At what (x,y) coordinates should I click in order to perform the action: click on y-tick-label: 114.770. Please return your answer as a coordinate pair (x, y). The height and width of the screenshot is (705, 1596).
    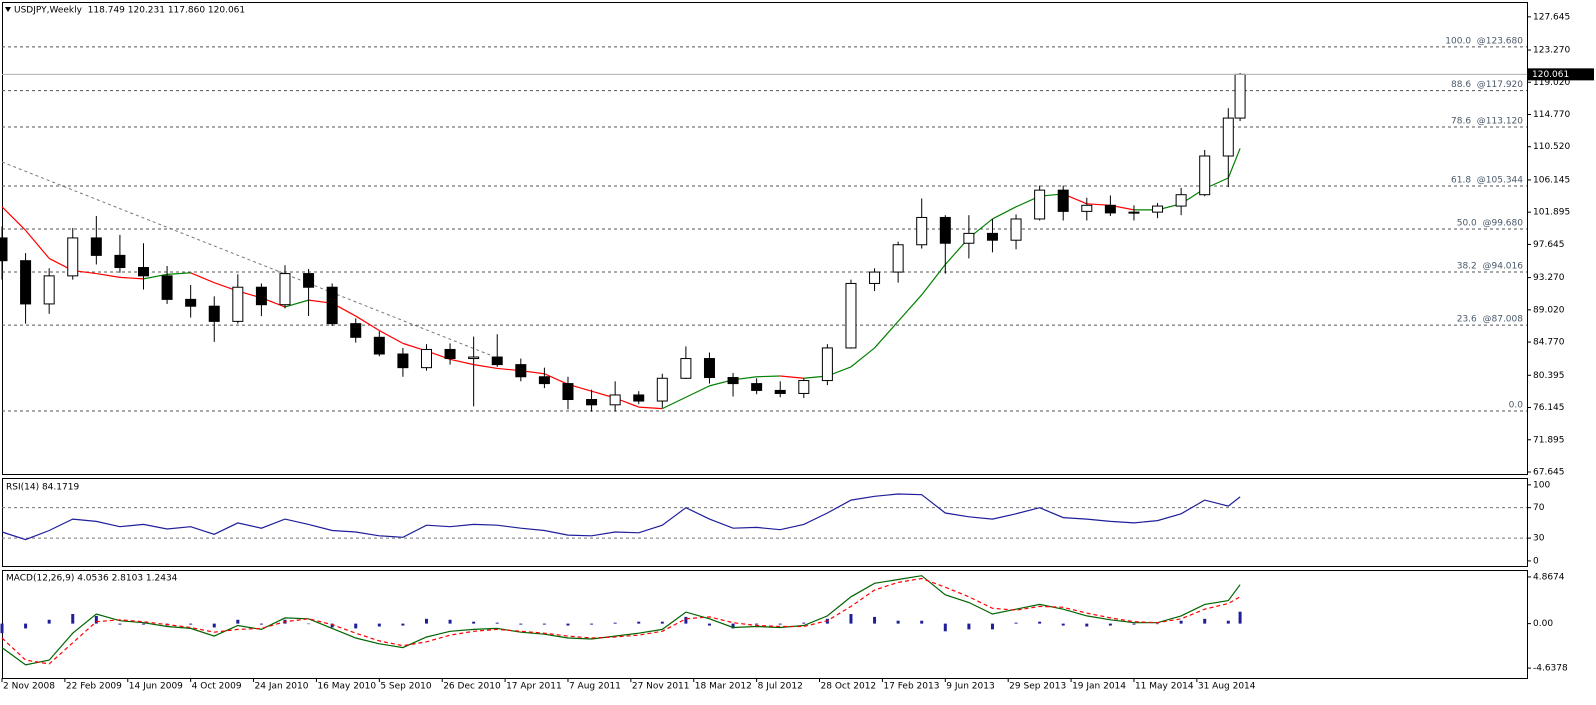
    Looking at the image, I should click on (1551, 115).